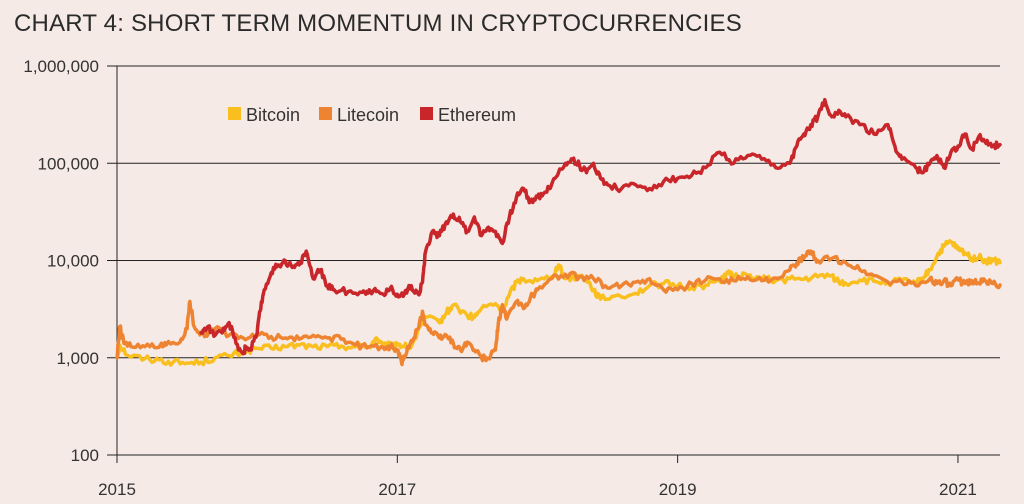 The height and width of the screenshot is (504, 1024). What do you see at coordinates (397, 489) in the screenshot?
I see `x-tick-label: 2017` at bounding box center [397, 489].